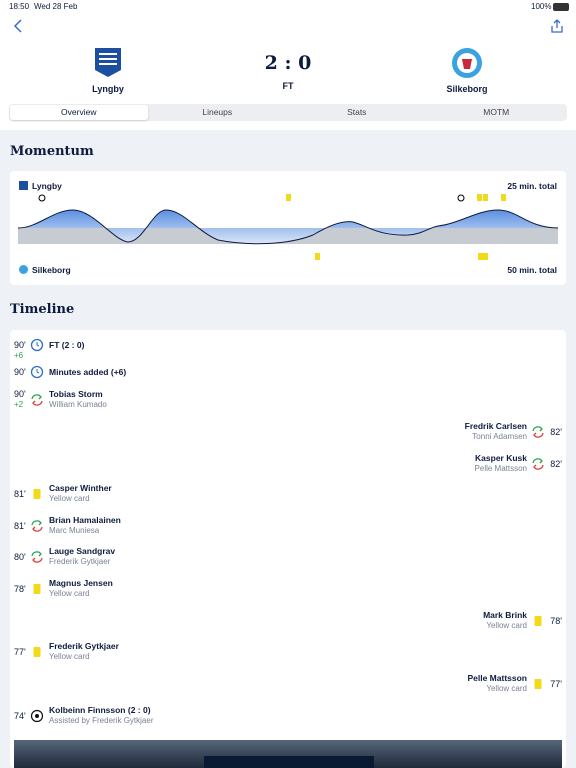 The height and width of the screenshot is (768, 576). I want to click on event-secondary: William Kumado, so click(78, 404).